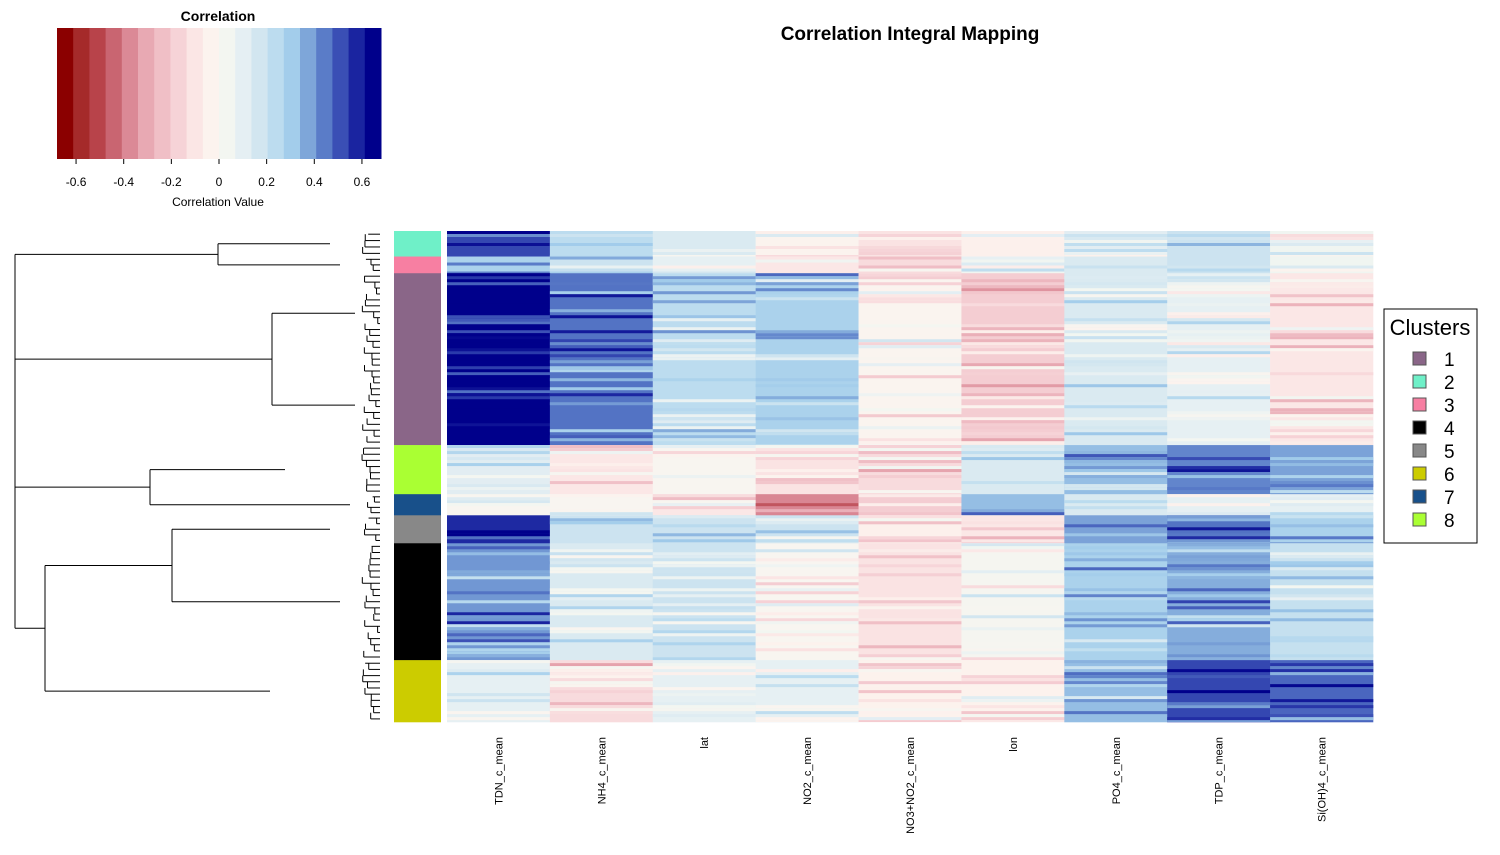  I want to click on colorbar-tick-label: -0.6, so click(76, 182).